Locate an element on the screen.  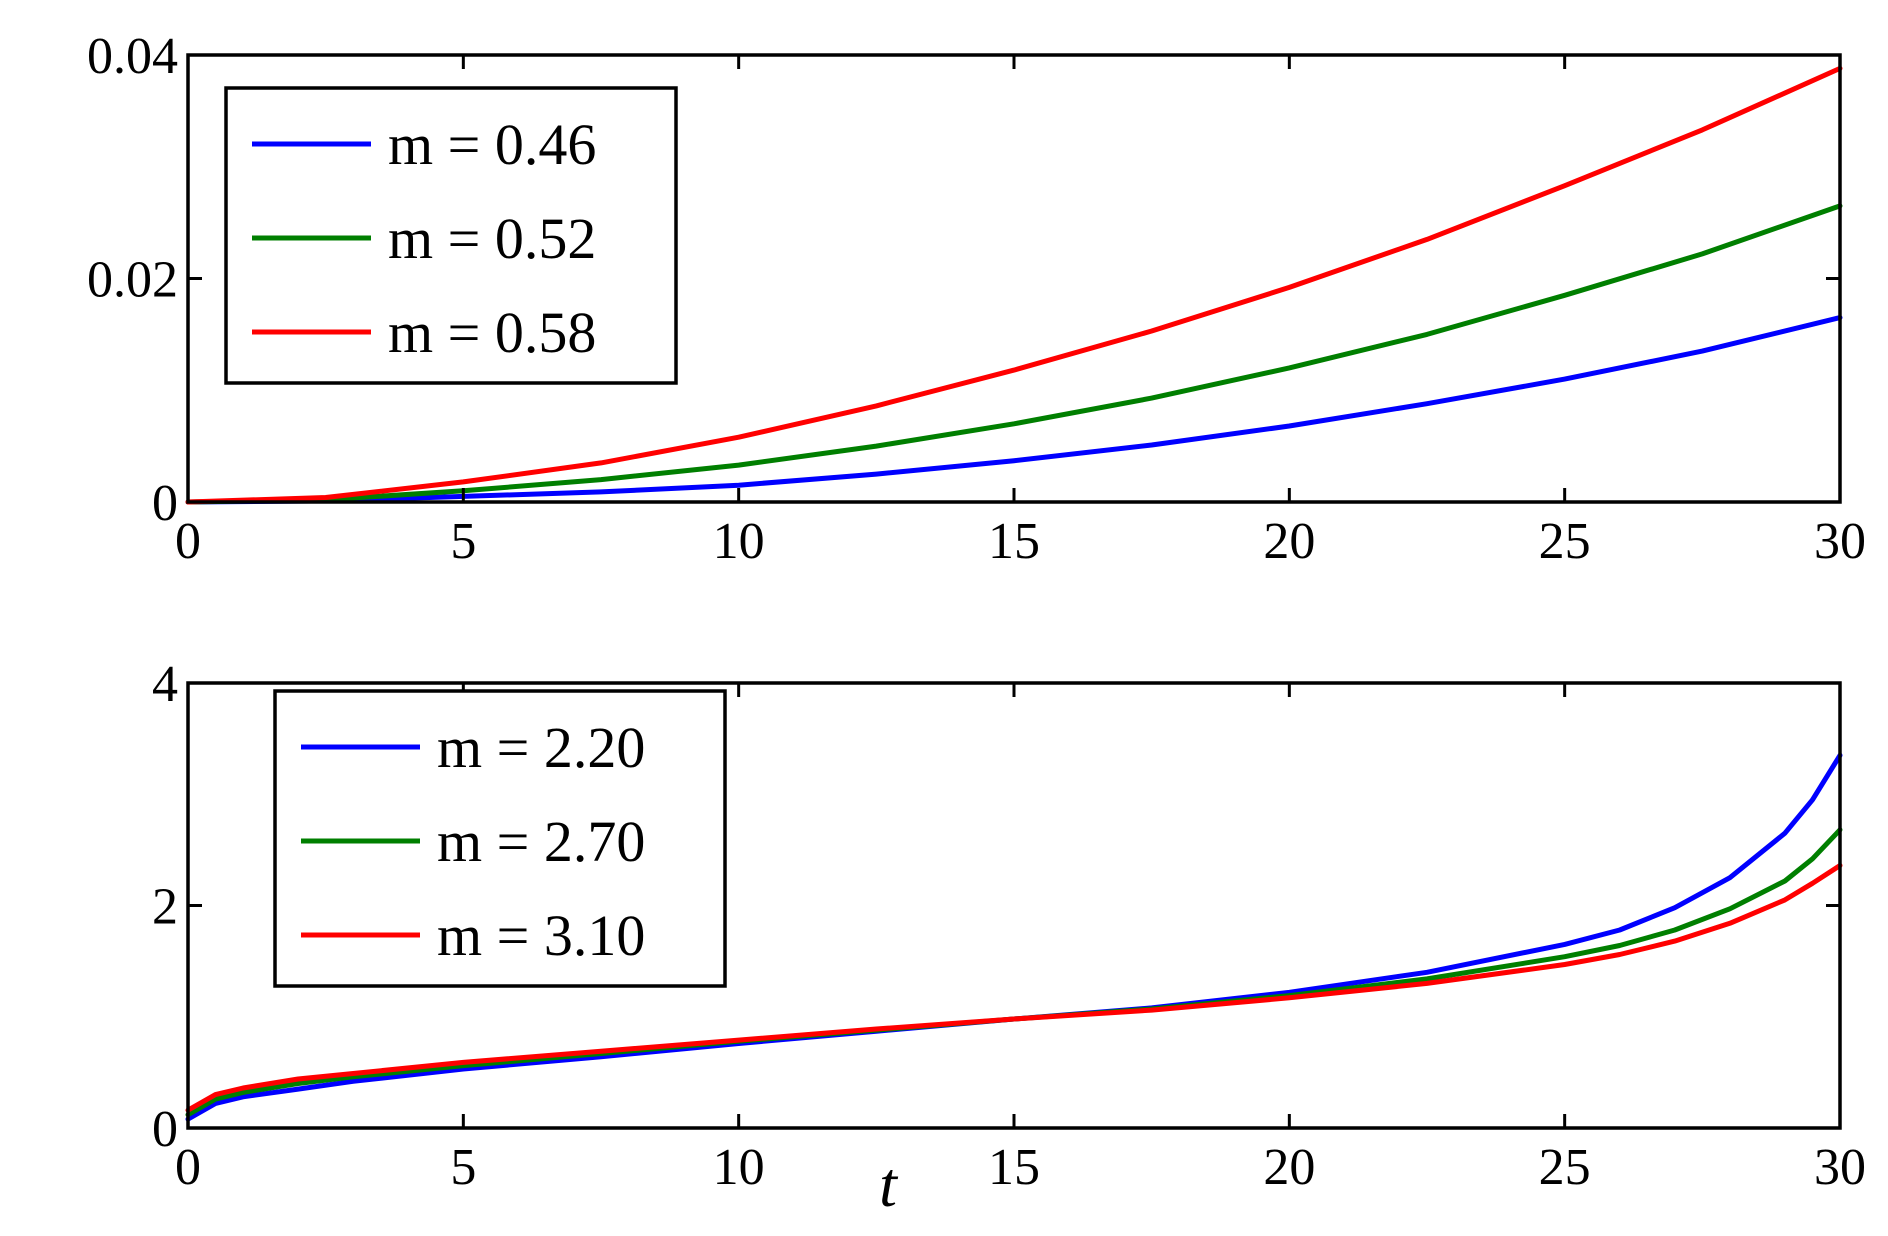
y-tick-label: 4 is located at coordinates (165, 684).